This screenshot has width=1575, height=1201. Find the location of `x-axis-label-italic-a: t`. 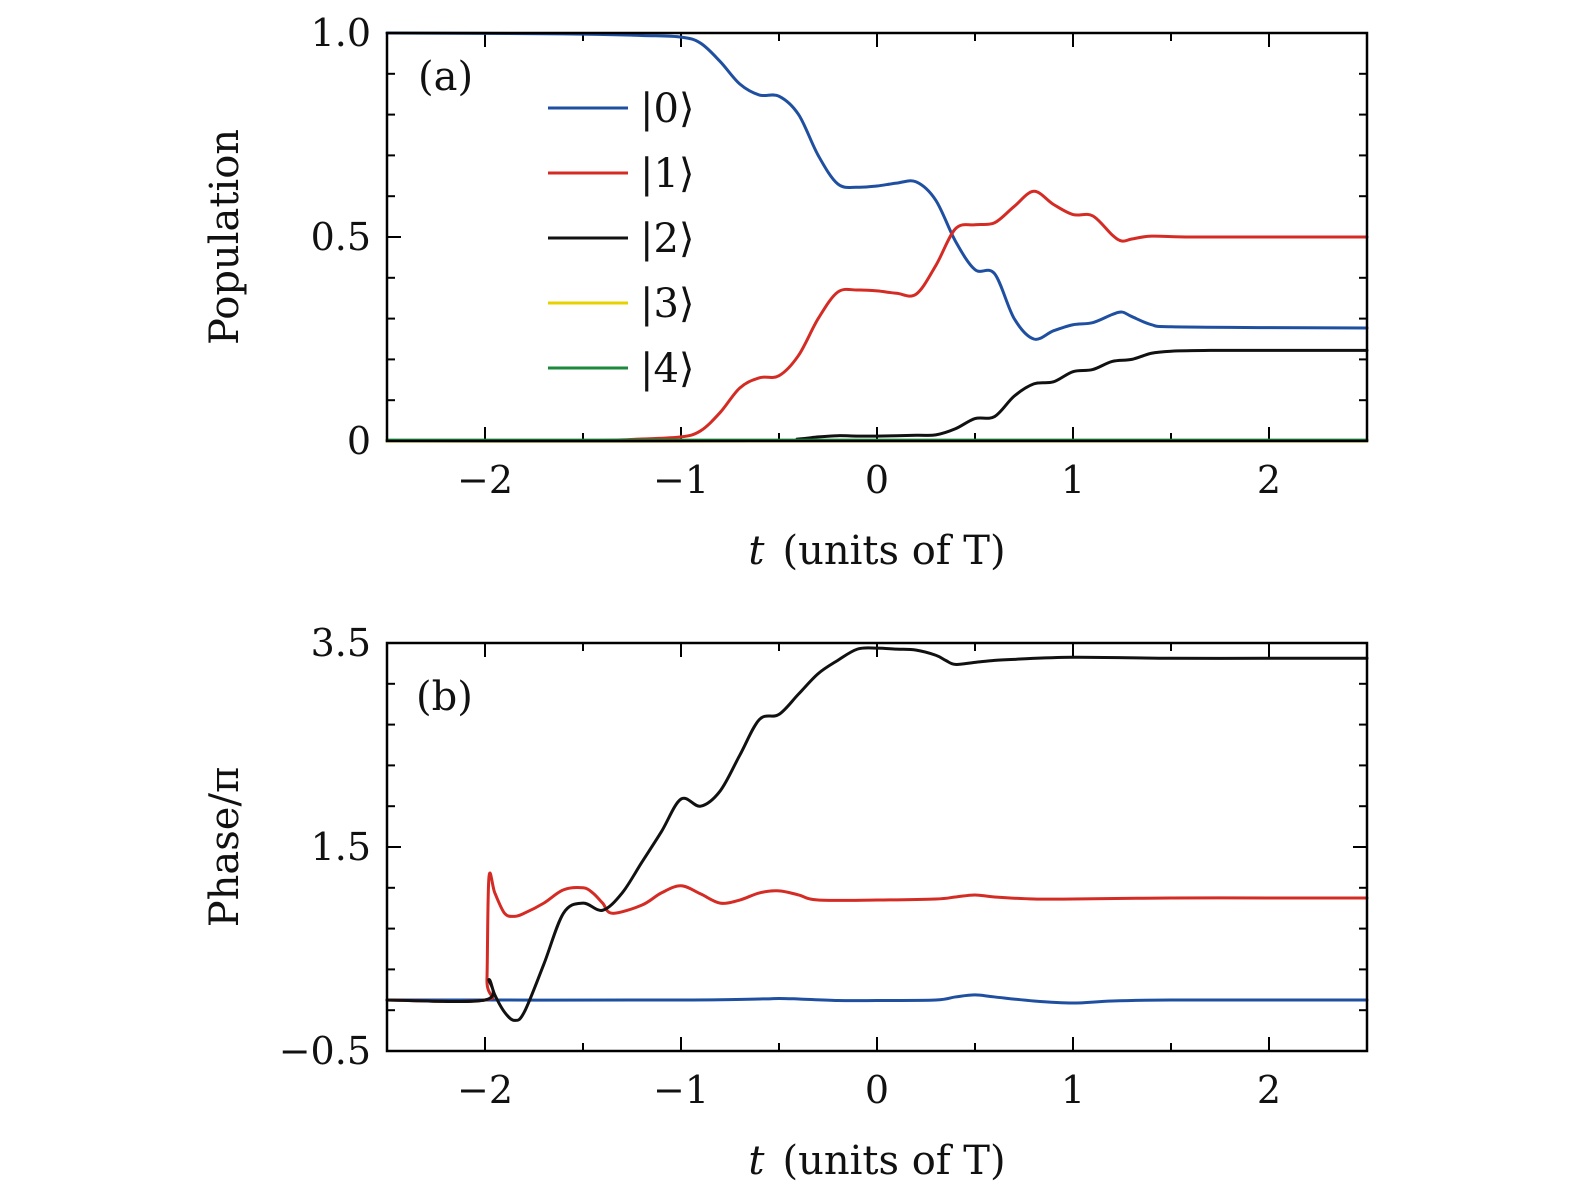

x-axis-label-italic-a: t is located at coordinates (756, 551).